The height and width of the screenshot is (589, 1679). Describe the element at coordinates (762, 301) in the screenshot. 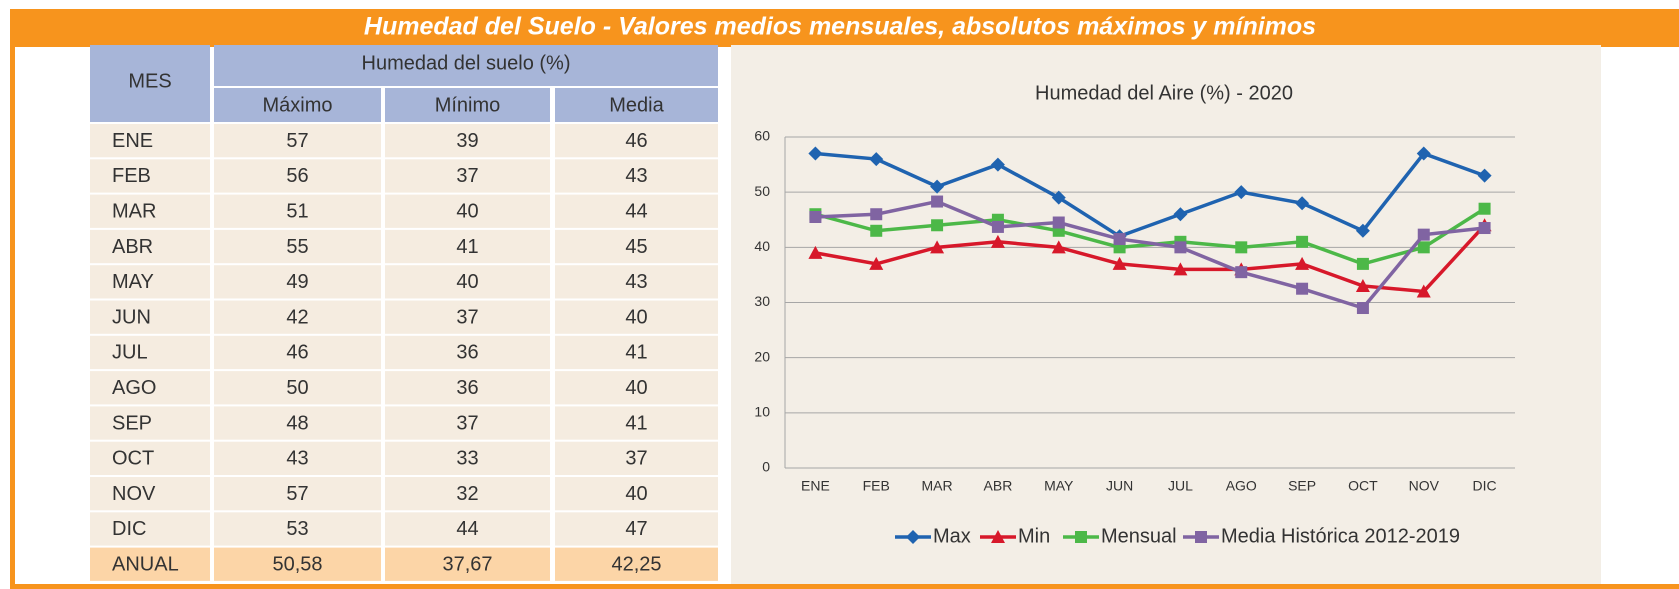

I see `y-tick-label: 30` at that location.